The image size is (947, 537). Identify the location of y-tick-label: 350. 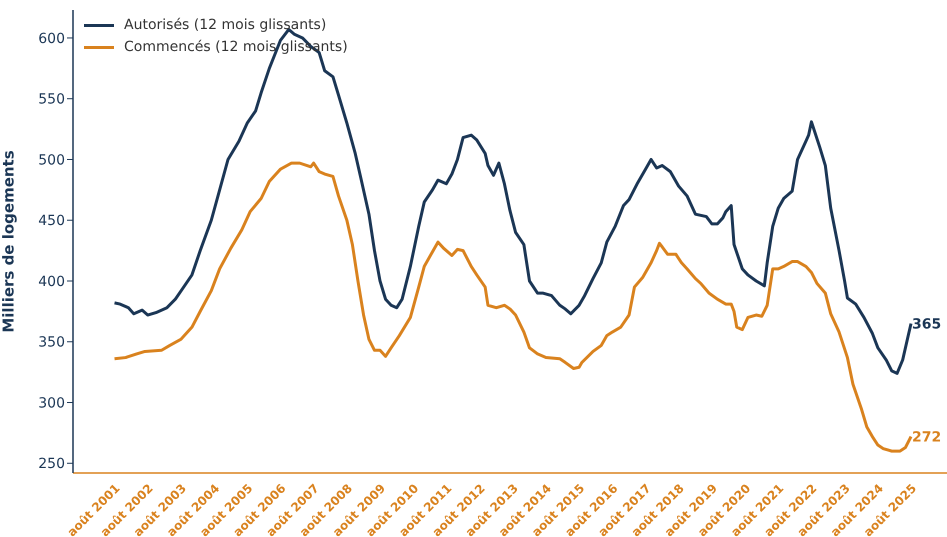
(51, 342).